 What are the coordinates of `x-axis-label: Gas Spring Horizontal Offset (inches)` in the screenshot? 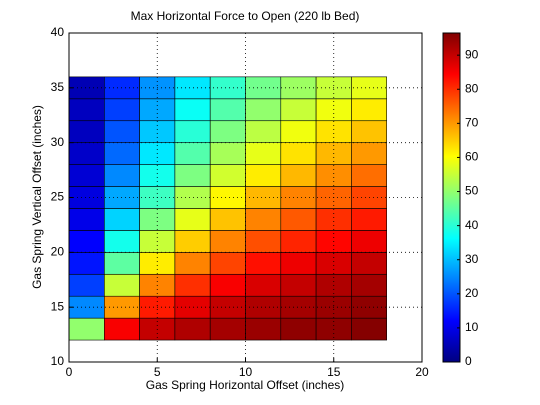 It's located at (245, 385).